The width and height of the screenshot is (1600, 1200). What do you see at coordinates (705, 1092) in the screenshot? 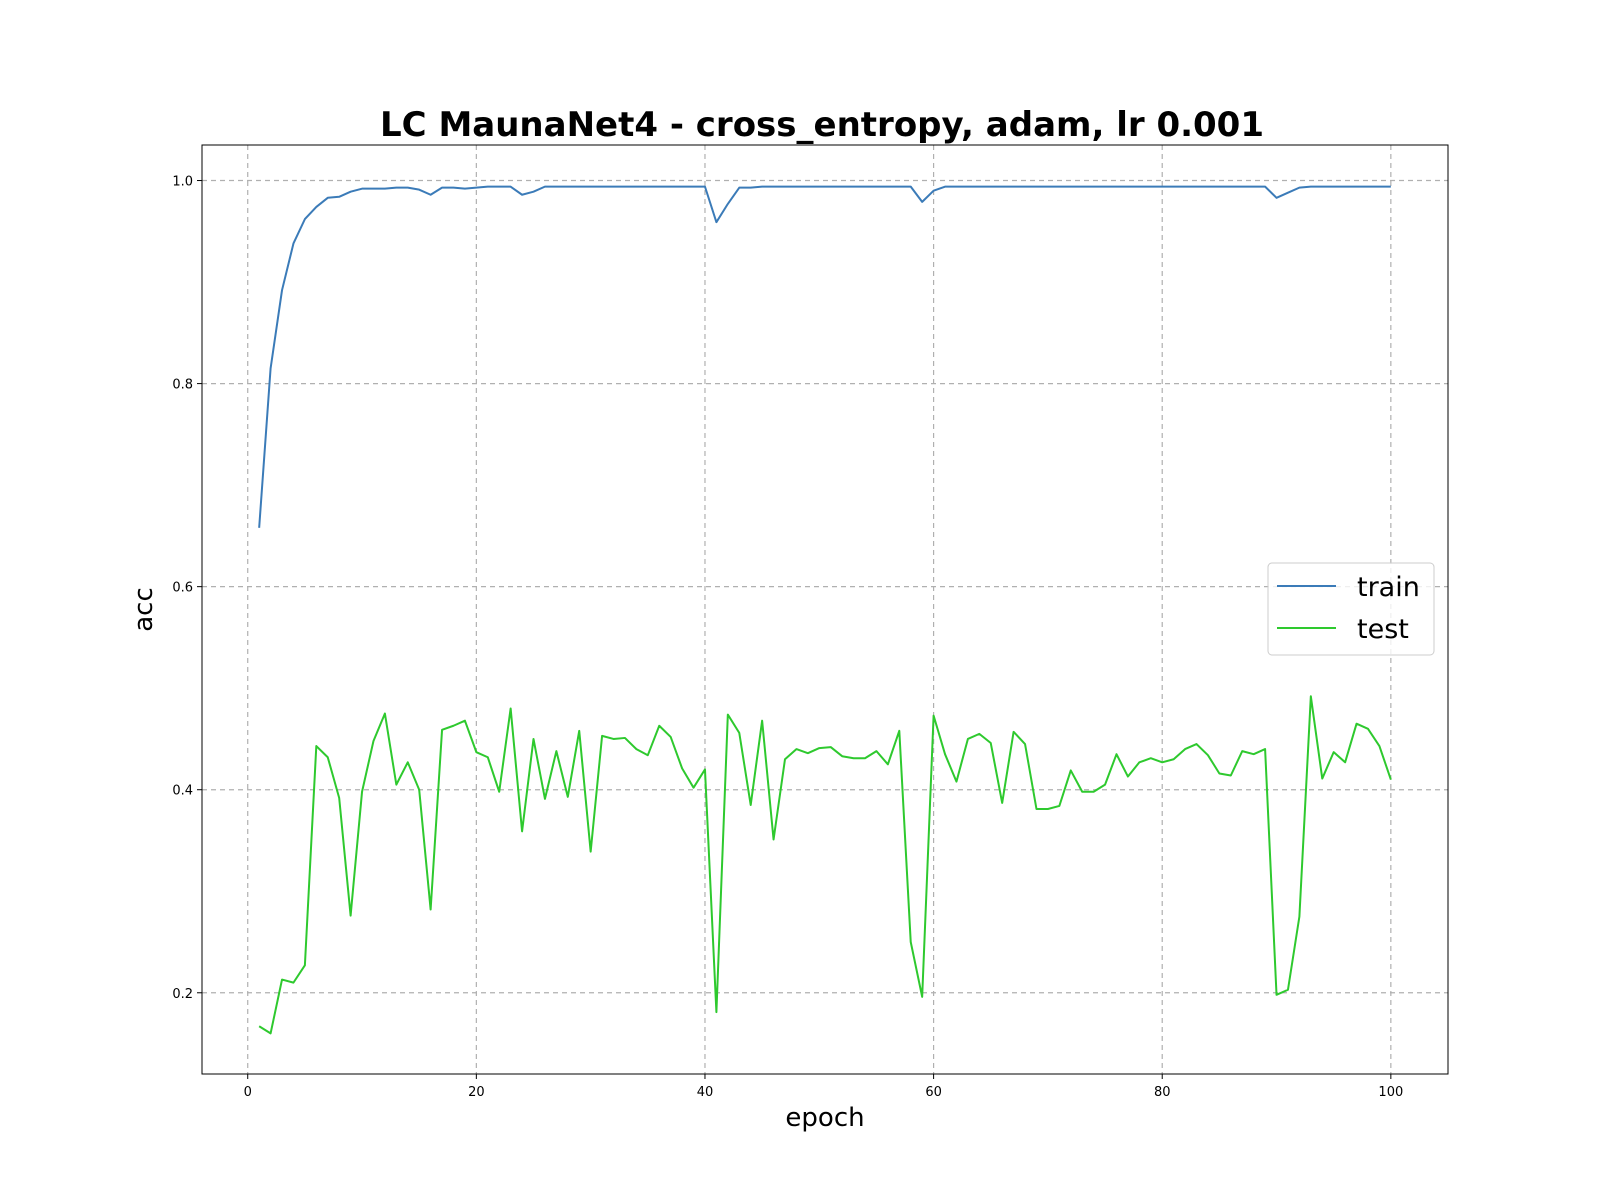
I see `x-tick-label: 40` at bounding box center [705, 1092].